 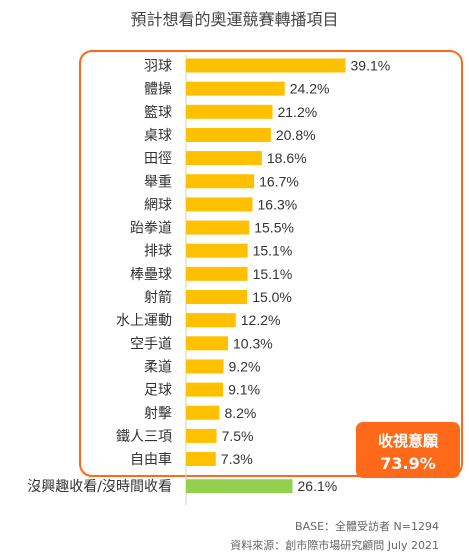 What do you see at coordinates (158, 181) in the screenshot?
I see `category-label: 舉重` at bounding box center [158, 181].